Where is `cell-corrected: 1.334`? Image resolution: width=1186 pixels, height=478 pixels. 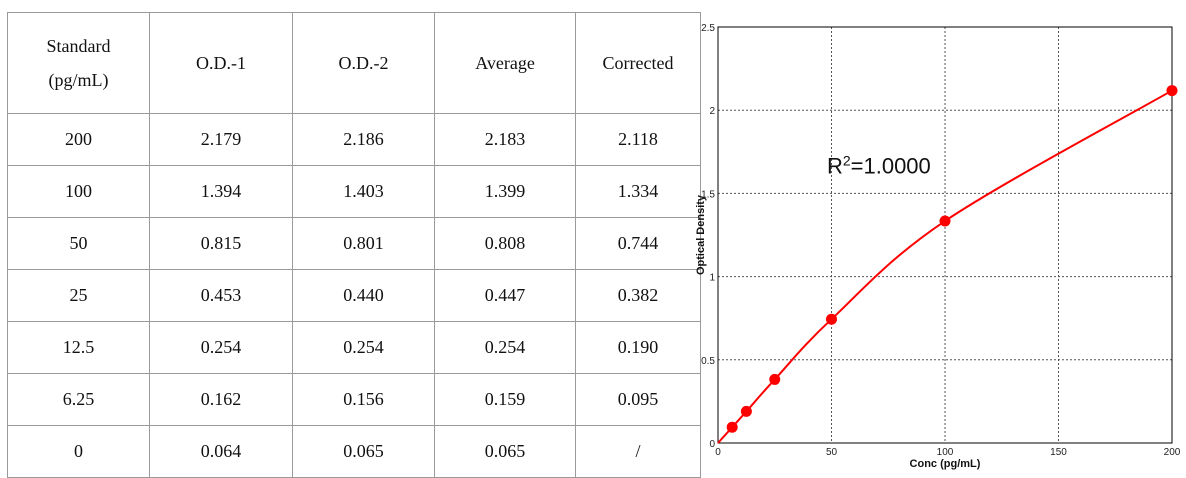
cell-corrected: 1.334 is located at coordinates (638, 191).